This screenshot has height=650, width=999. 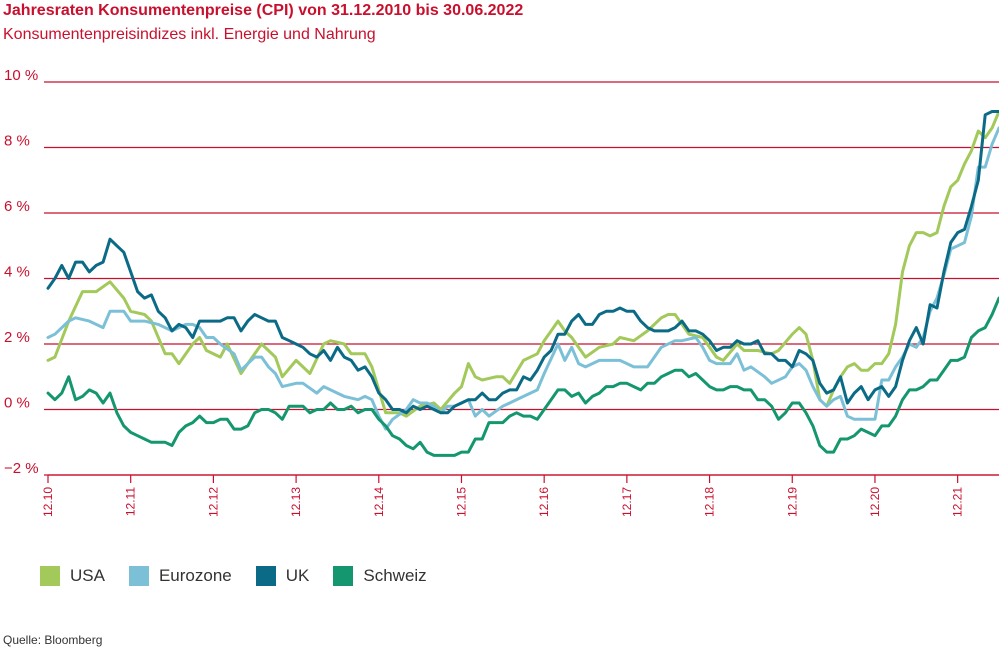 I want to click on x-tick-label: 12.17, so click(x=627, y=502).